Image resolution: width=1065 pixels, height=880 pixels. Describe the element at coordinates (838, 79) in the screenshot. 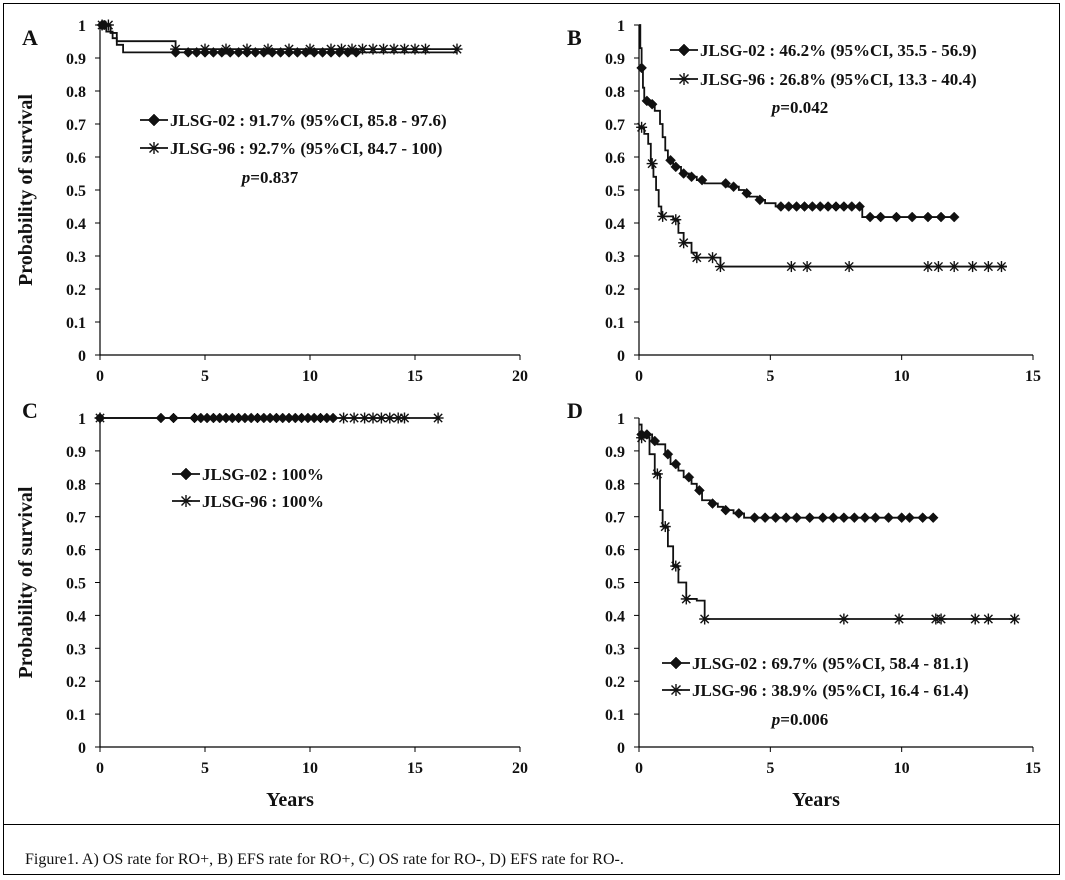

I see `legend-label: JLSG-96 : 26.8% (95%CI, 13.3 - 40.4)` at that location.